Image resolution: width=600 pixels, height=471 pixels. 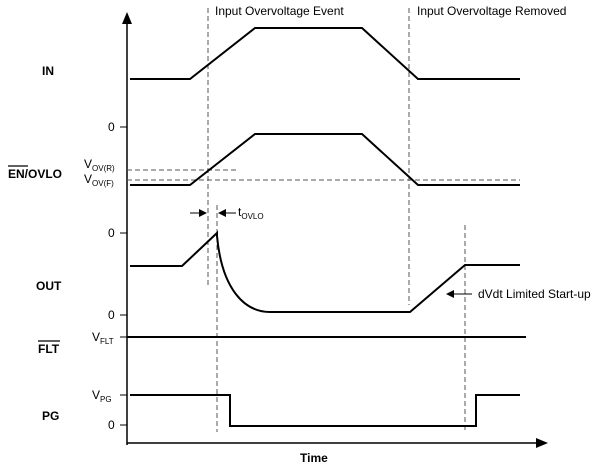 I want to click on signal-label-out: OUT, so click(x=49, y=286).